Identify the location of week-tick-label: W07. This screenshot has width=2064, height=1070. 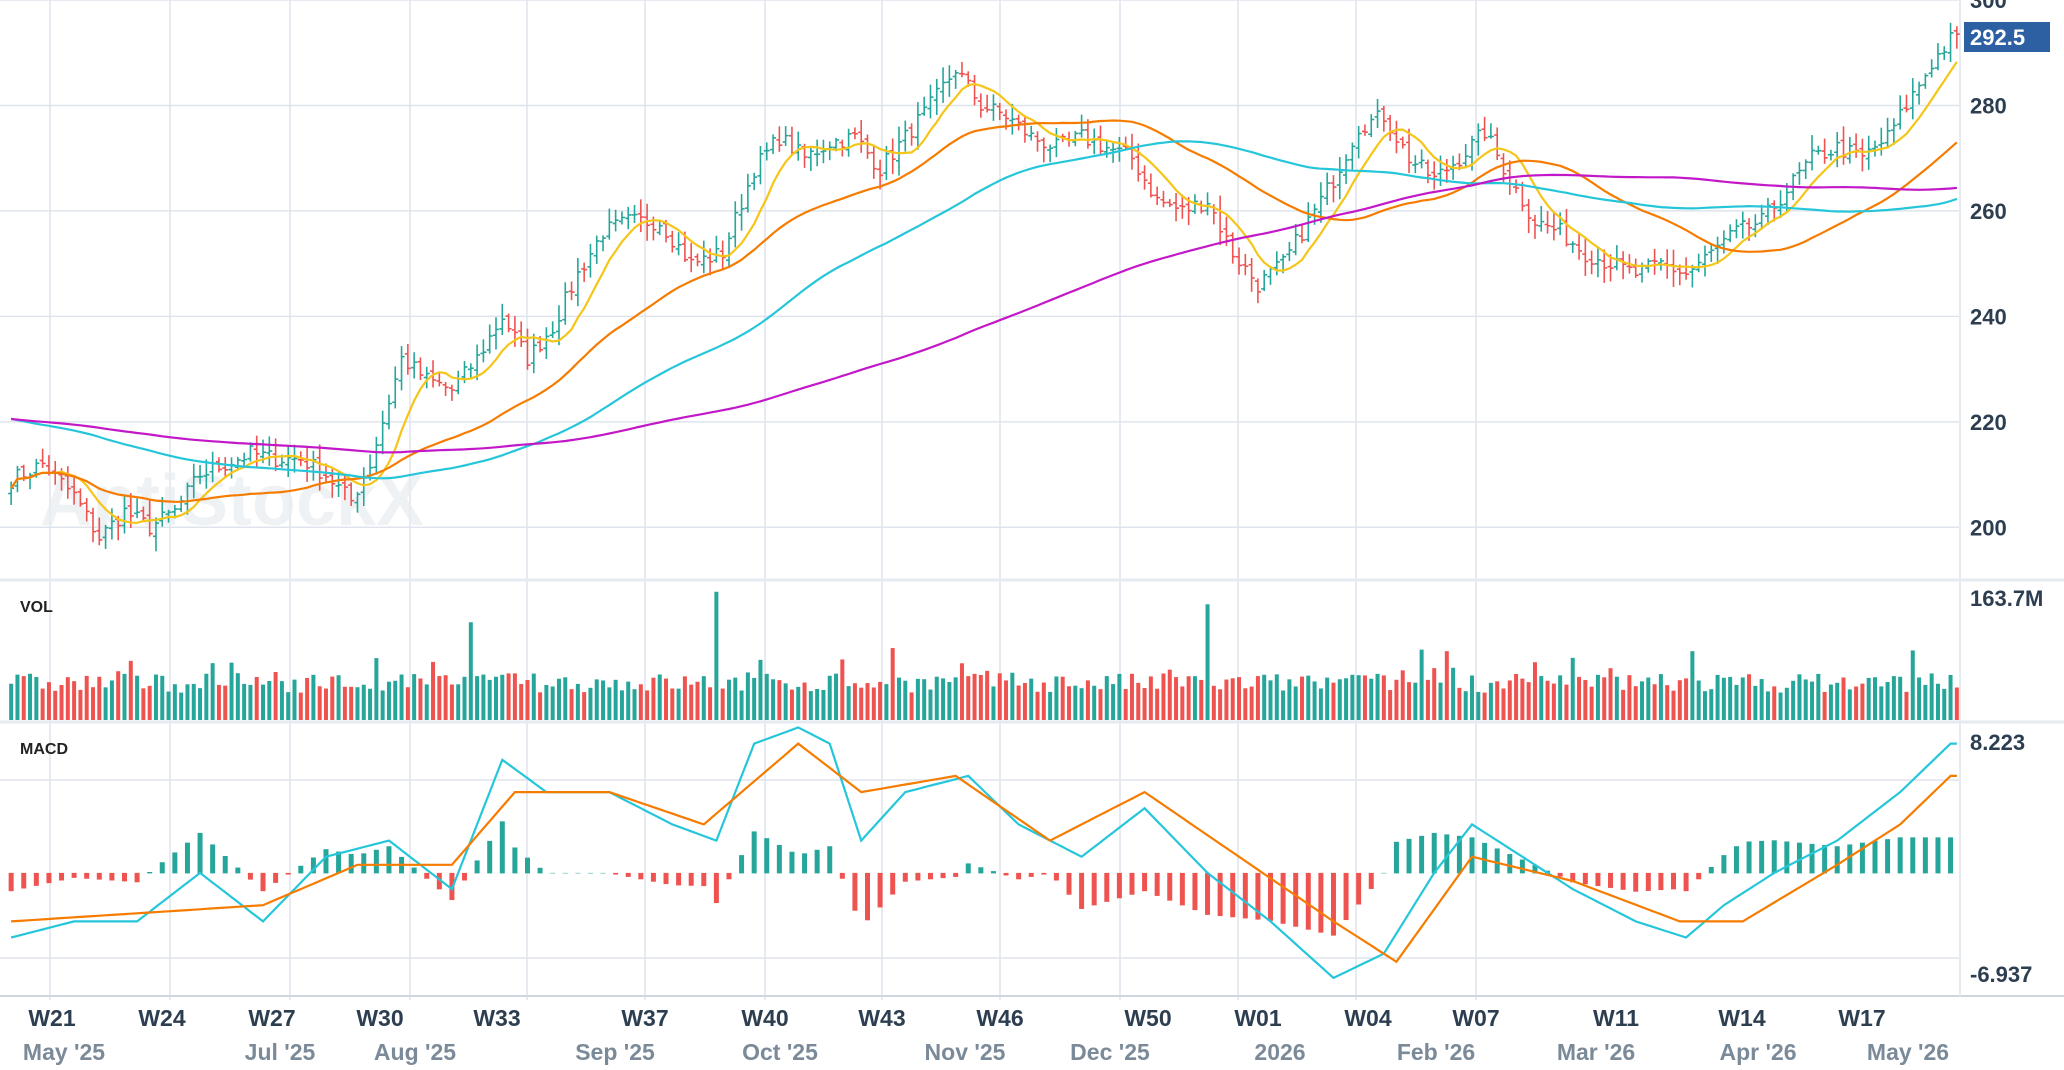
(1475, 1018).